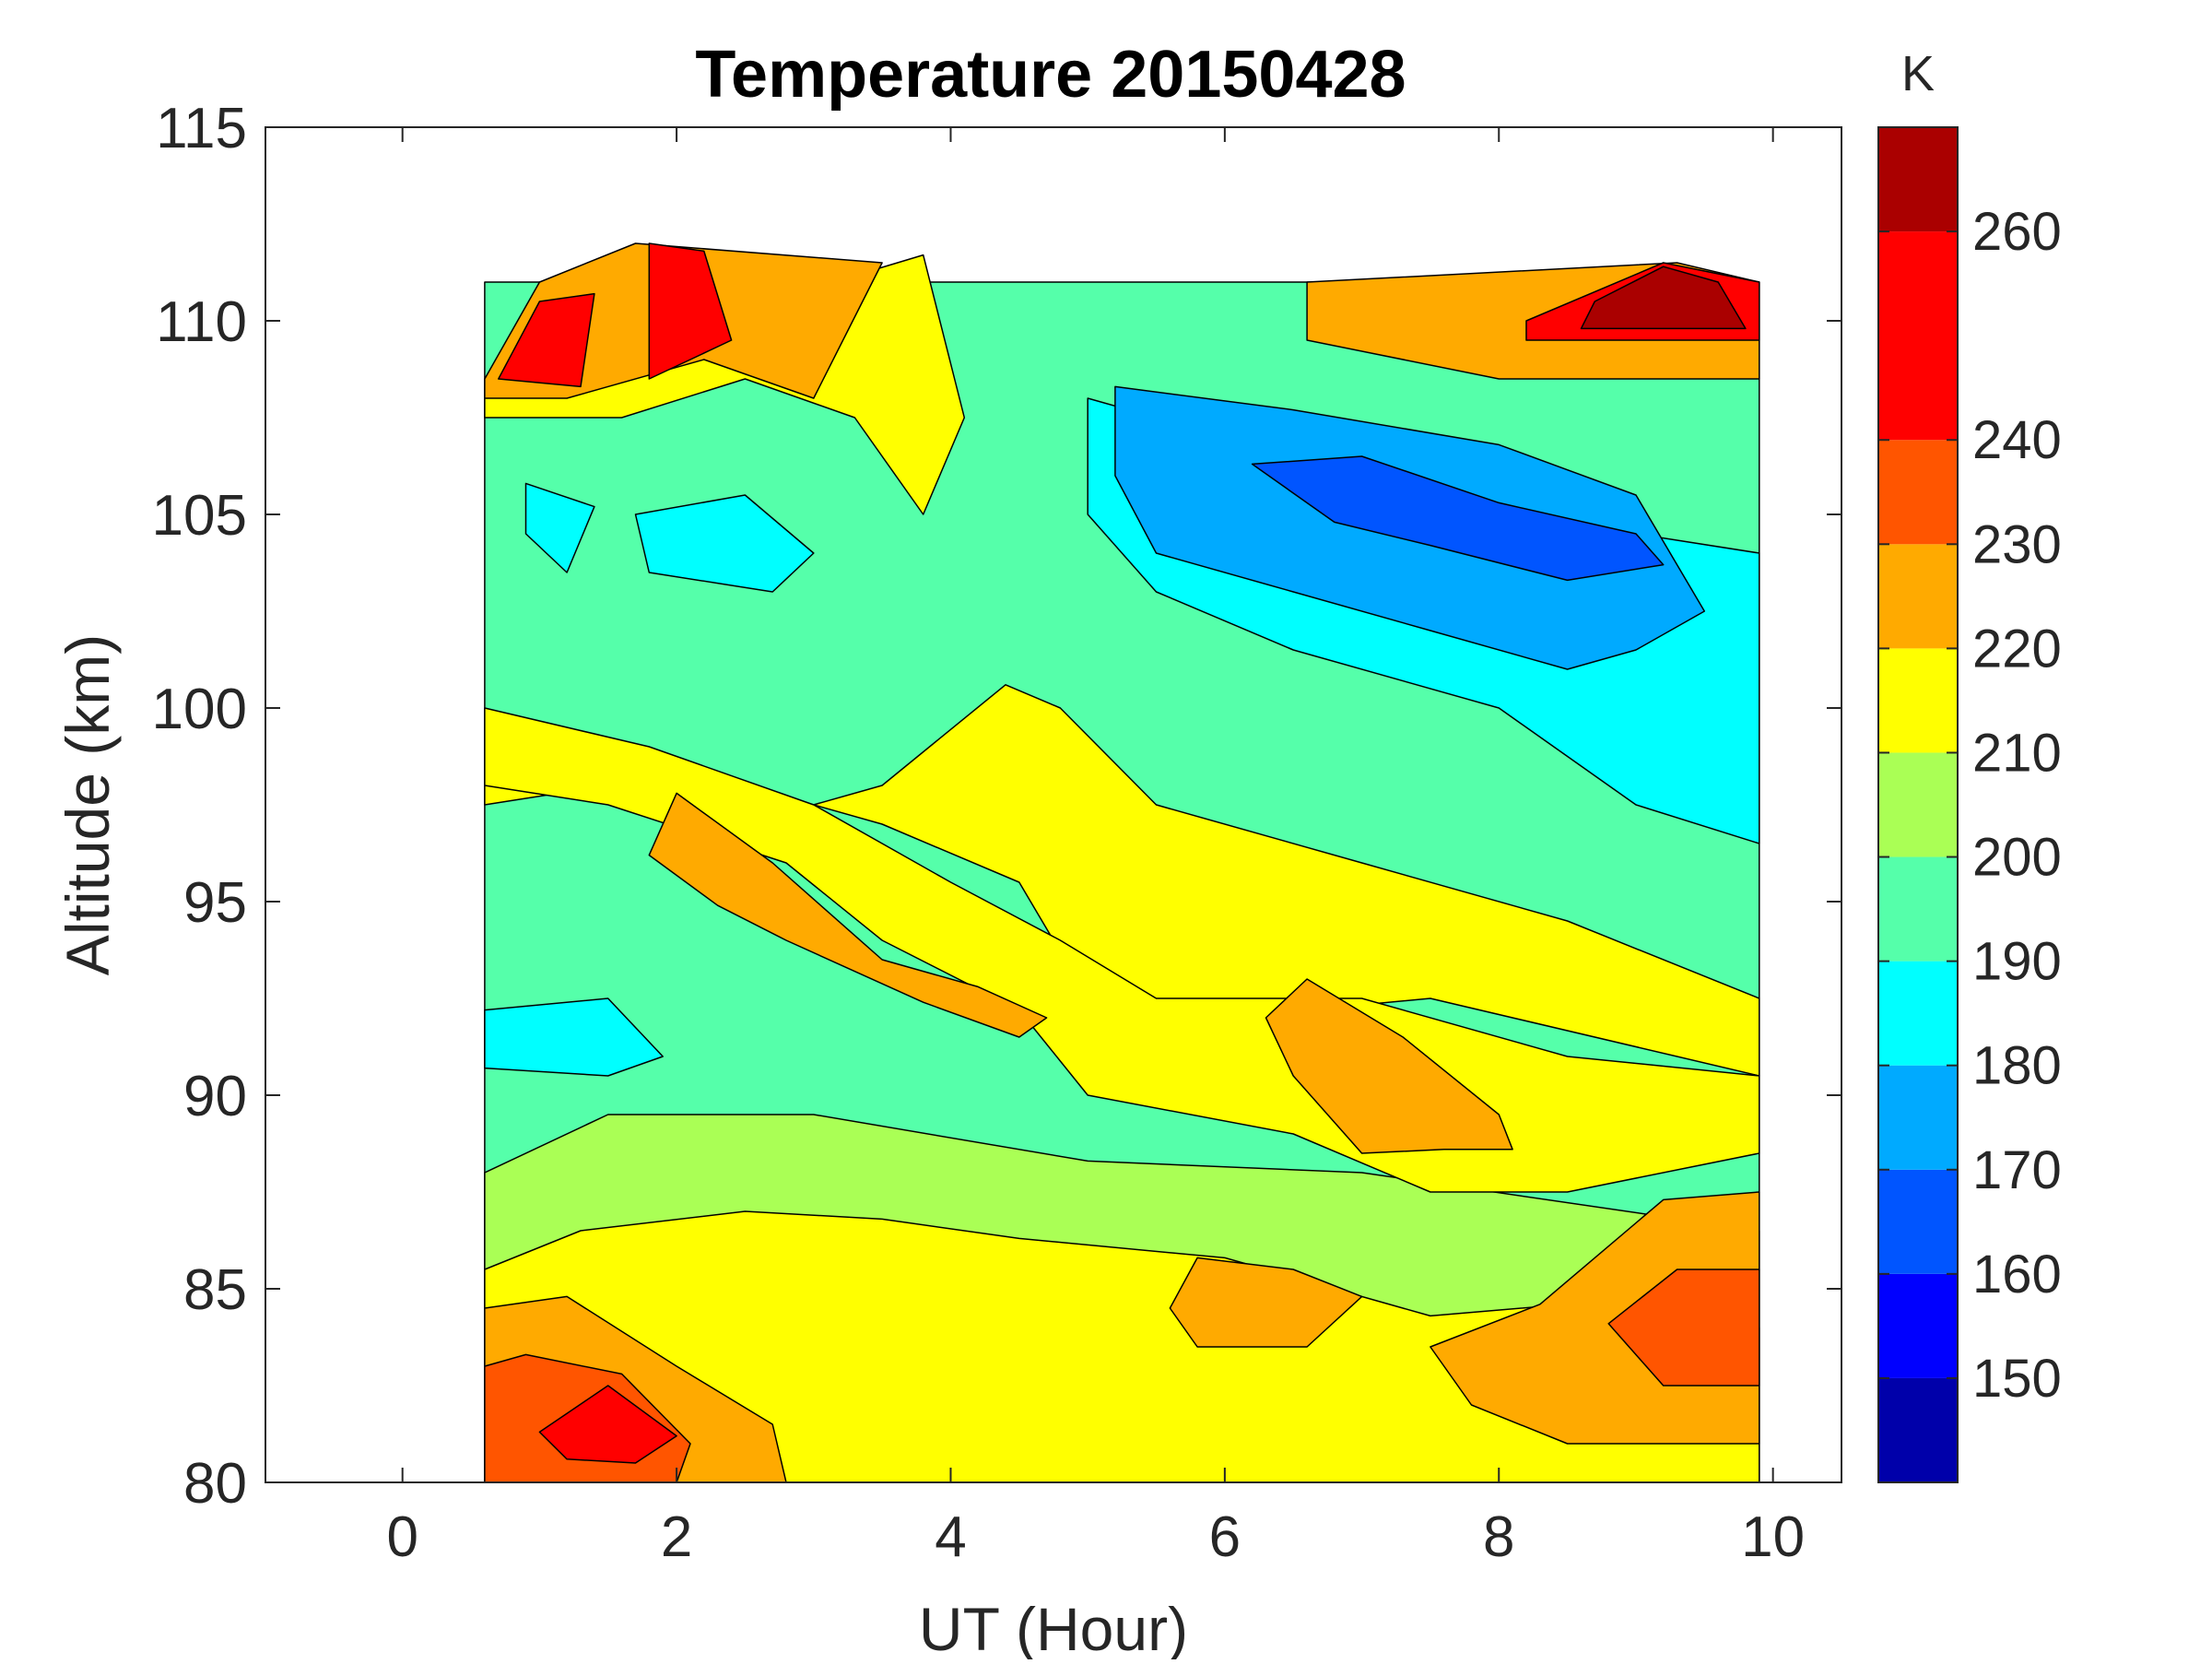 The image size is (2212, 1664). What do you see at coordinates (1225, 1537) in the screenshot?
I see `x-tick-label: 6` at bounding box center [1225, 1537].